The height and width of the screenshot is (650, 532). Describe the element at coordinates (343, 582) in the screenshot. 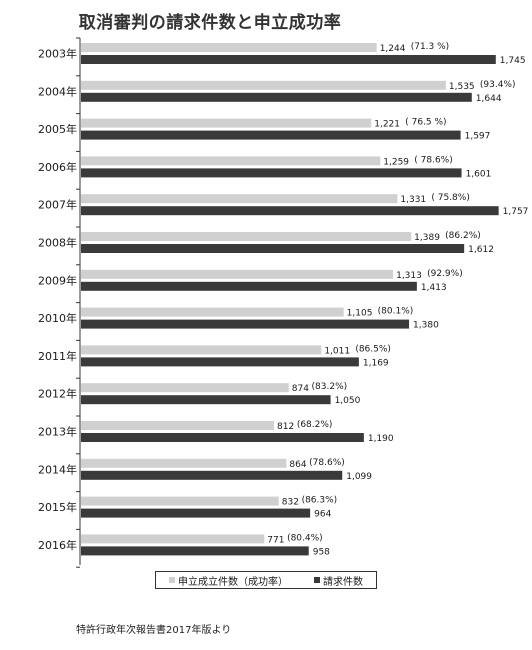

I see `legend-label: 請求件数` at that location.